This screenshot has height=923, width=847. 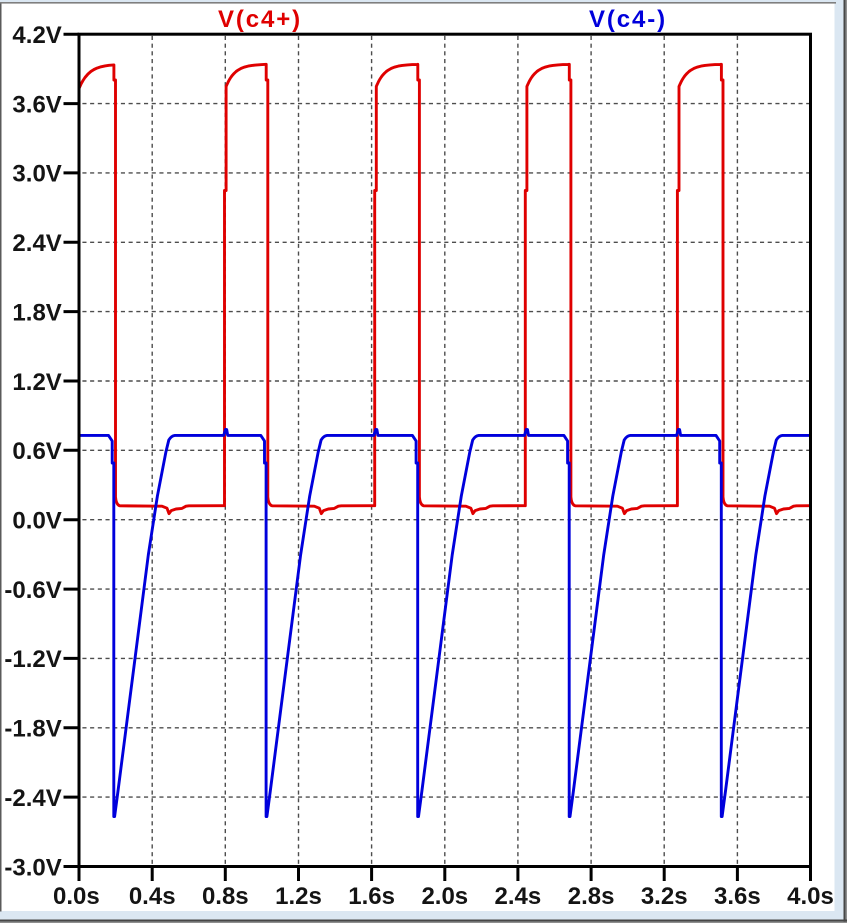 What do you see at coordinates (810, 896) in the screenshot?
I see `svg-text: 4.0s` at bounding box center [810, 896].